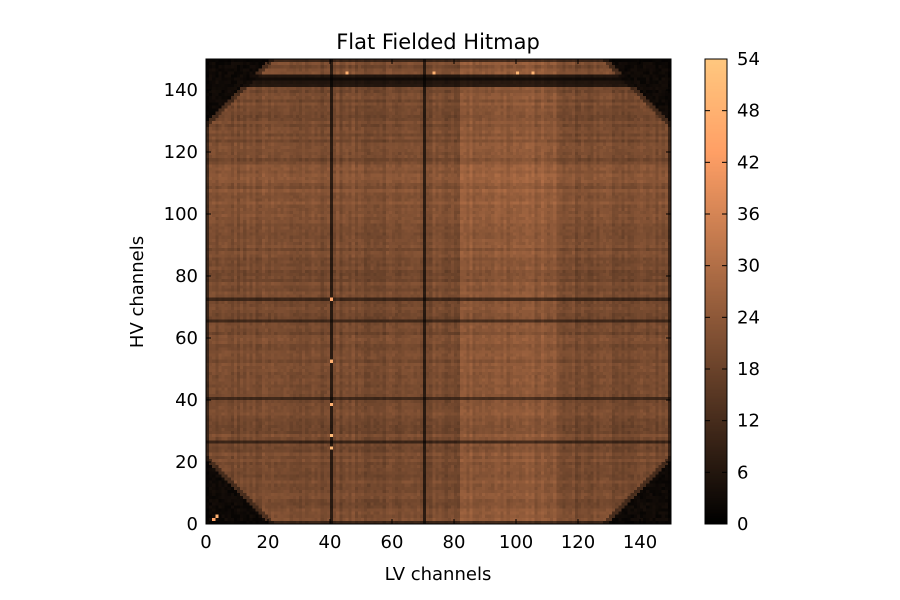  What do you see at coordinates (438, 42) in the screenshot?
I see `chart-title: Flat Fielded Hitmap` at bounding box center [438, 42].